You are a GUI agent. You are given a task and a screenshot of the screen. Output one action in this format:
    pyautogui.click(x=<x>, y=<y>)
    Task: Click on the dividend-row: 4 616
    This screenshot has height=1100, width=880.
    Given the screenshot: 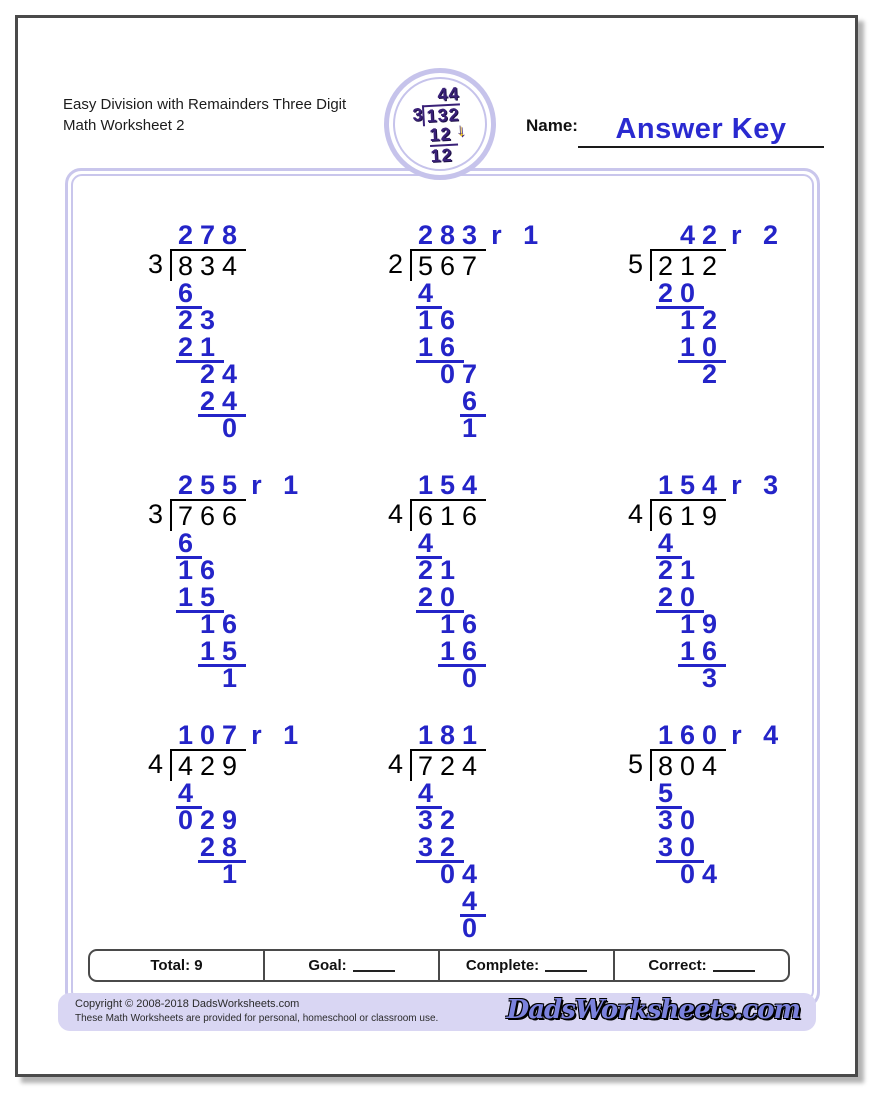 What is the action you would take?
    pyautogui.click(x=469, y=515)
    